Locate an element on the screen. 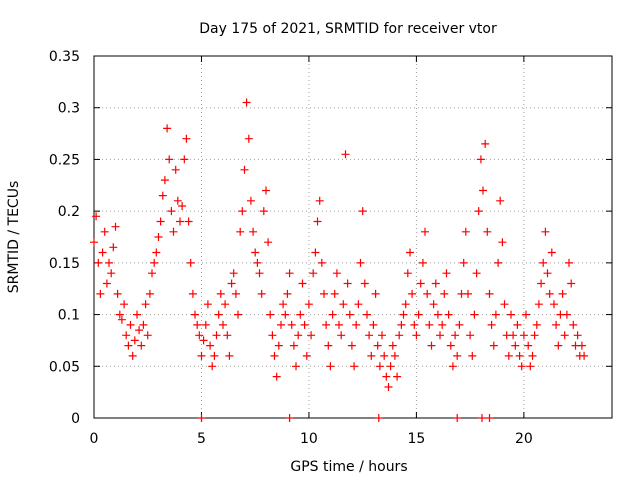 The width and height of the screenshot is (640, 480). x-tick-label: 10 is located at coordinates (309, 439).